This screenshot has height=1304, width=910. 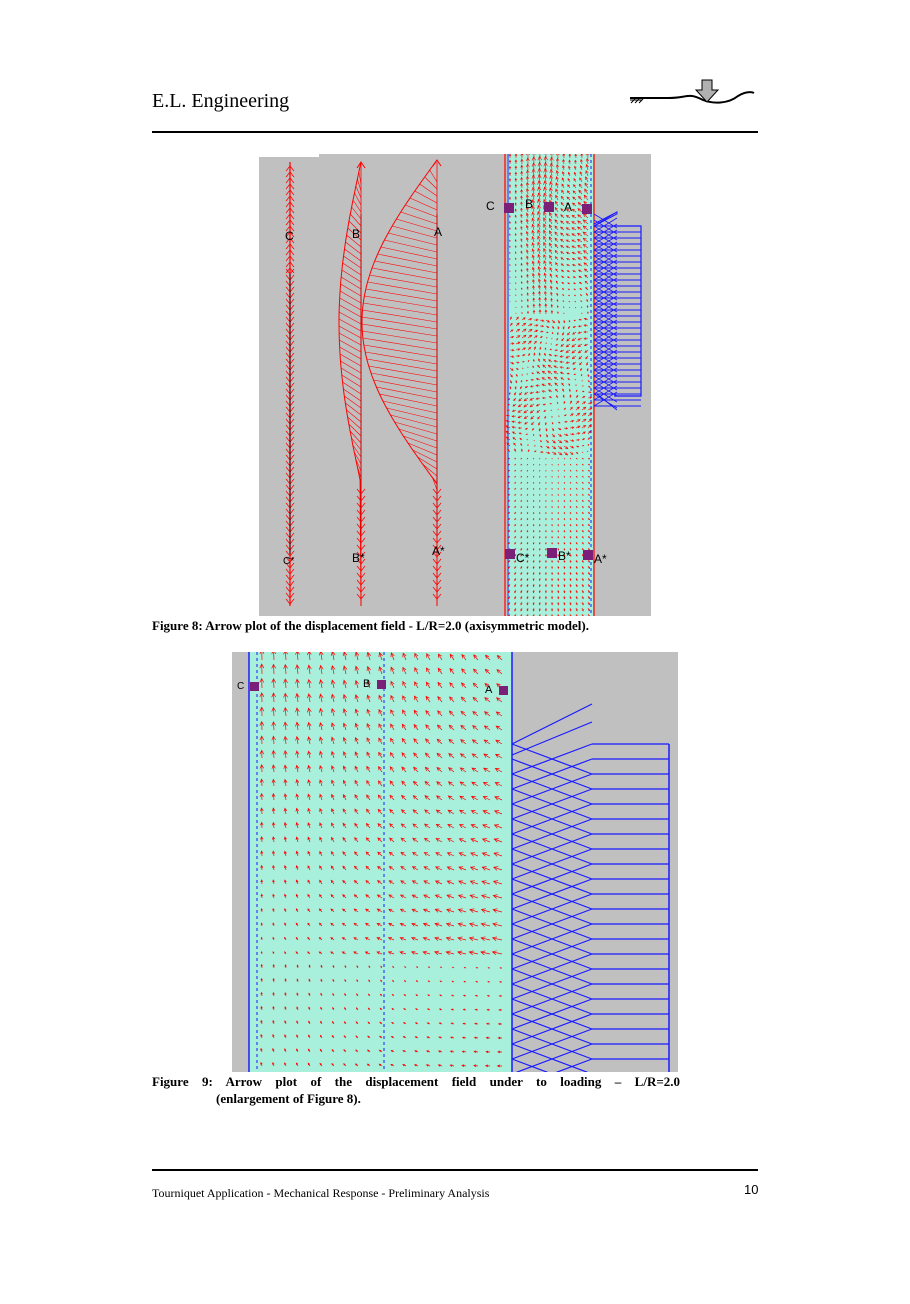 I want to click on model-label-C-star: C*, so click(x=523, y=558).